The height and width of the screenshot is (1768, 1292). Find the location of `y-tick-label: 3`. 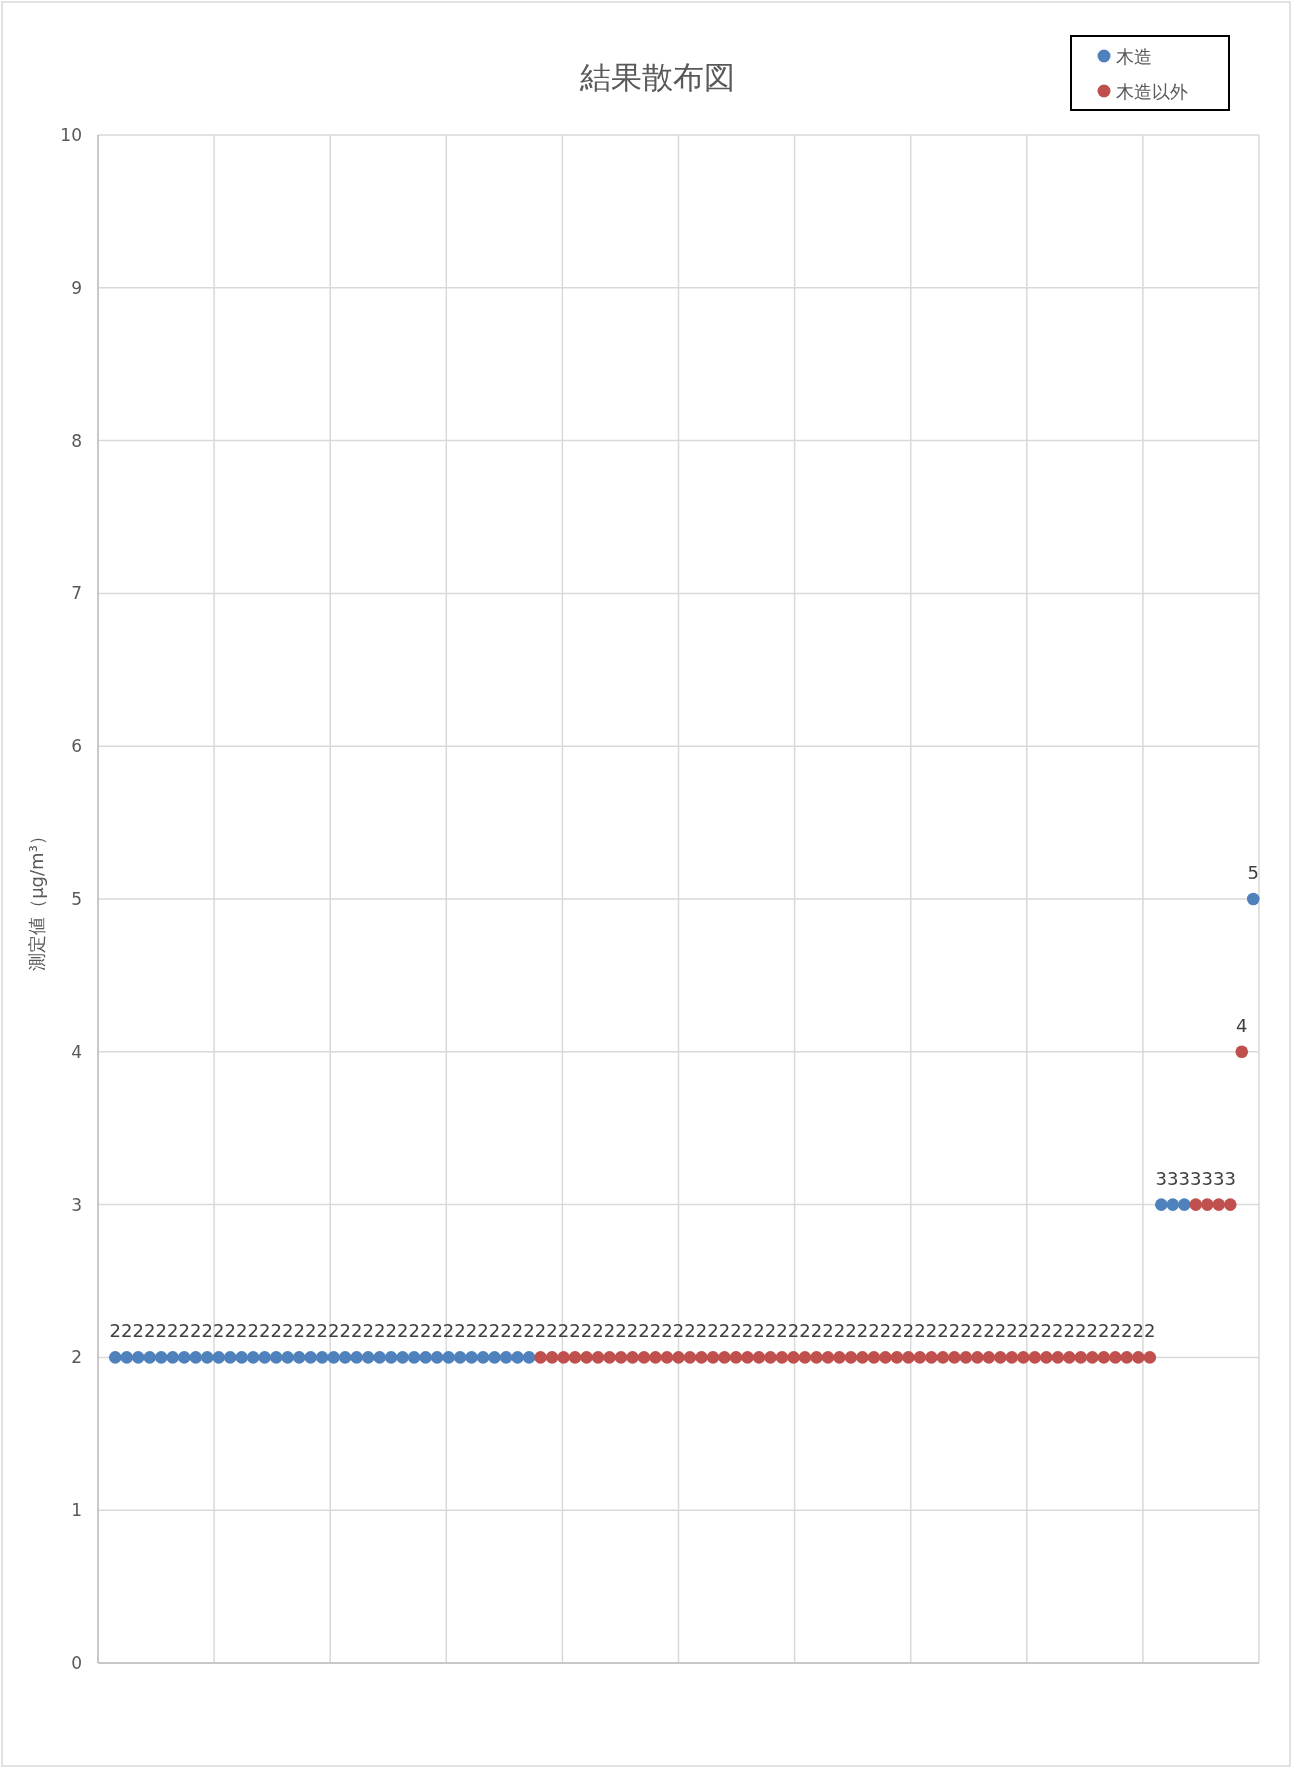

y-tick-label: 3 is located at coordinates (76, 1204).